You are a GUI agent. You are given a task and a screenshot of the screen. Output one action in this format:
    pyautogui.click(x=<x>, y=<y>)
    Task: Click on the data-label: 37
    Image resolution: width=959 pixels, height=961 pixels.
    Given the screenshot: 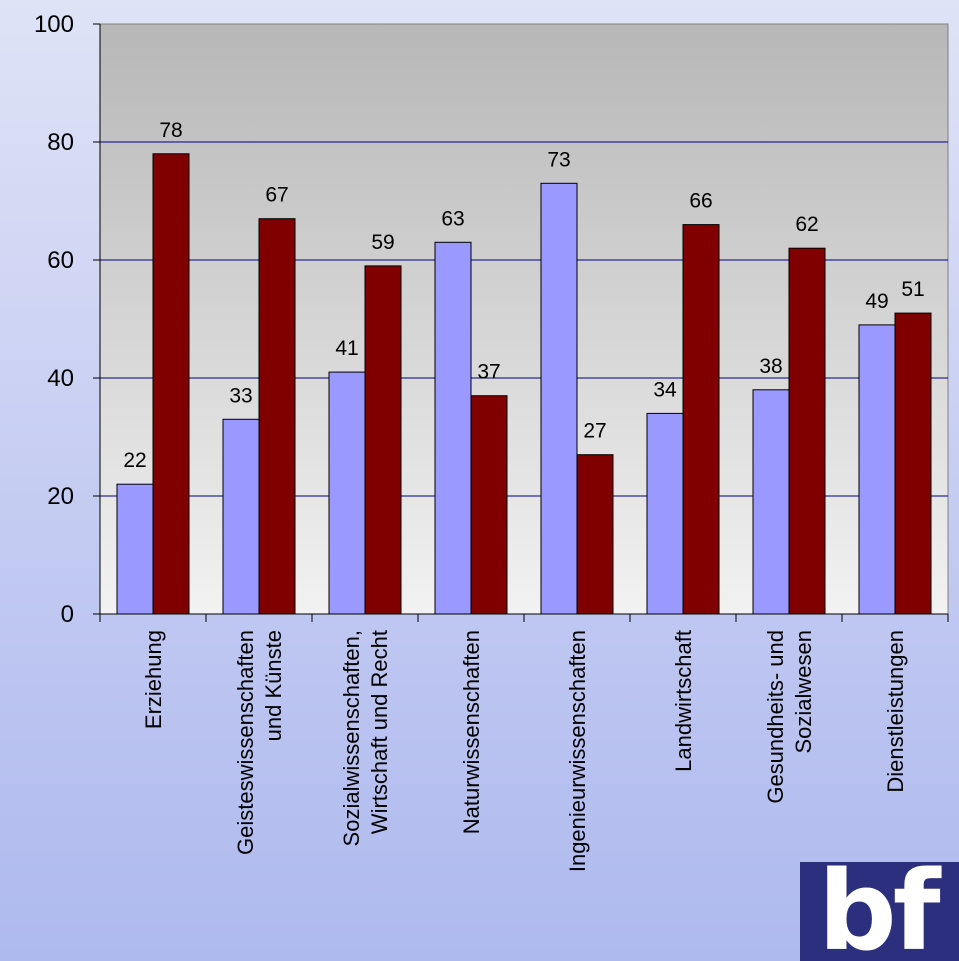 What is the action you would take?
    pyautogui.click(x=488, y=372)
    